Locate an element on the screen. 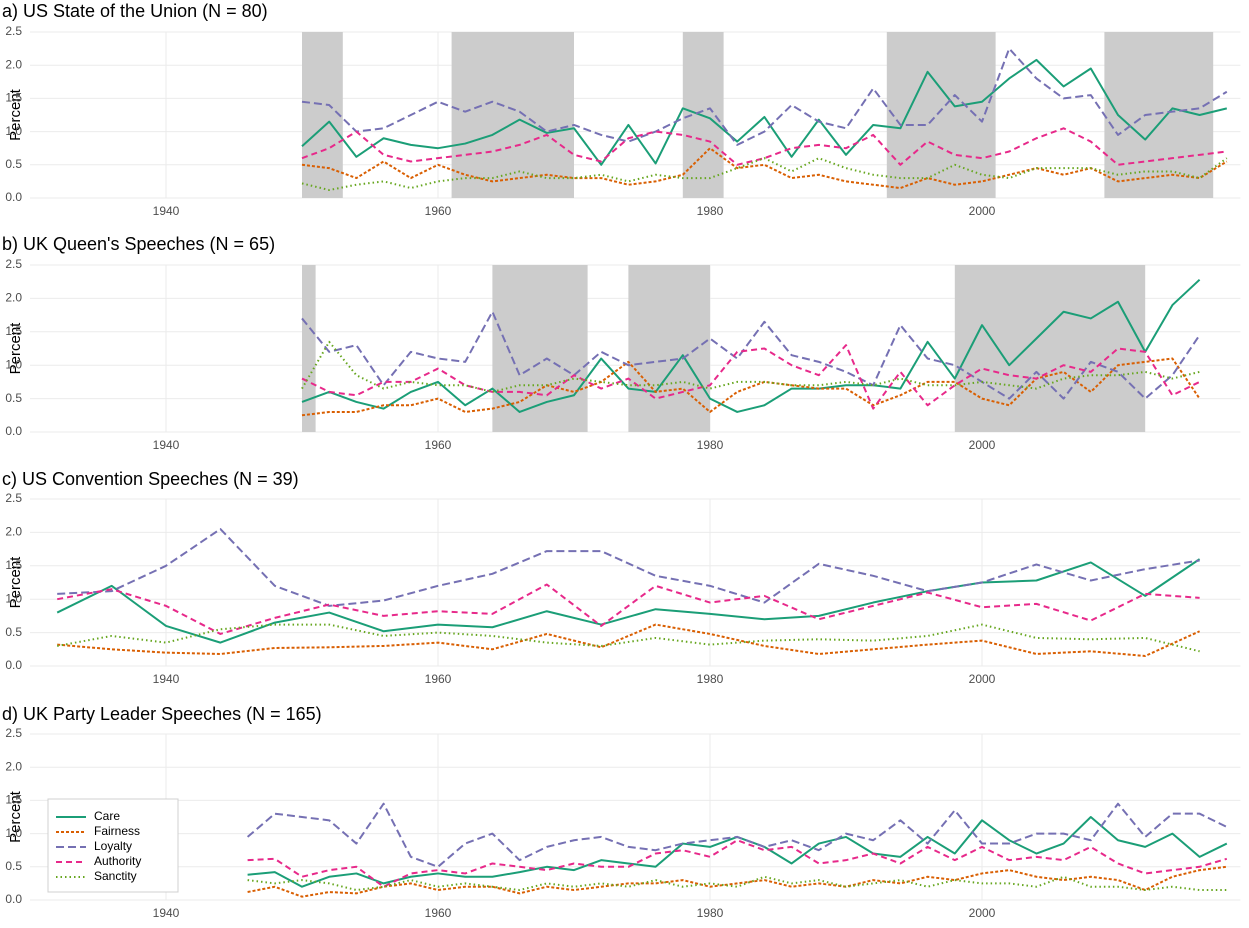 Image resolution: width=1249 pixels, height=928 pixels. panel-title: d) UK Party Leader Speeches (N = 165) is located at coordinates (162, 714).